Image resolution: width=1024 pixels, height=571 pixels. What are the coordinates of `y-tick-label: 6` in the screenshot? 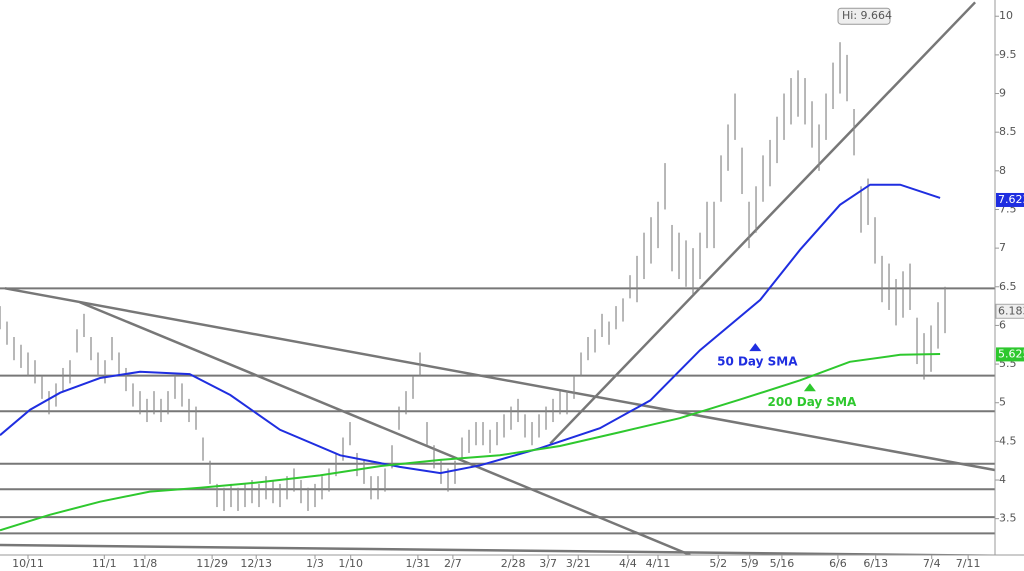 It's located at (1002, 324).